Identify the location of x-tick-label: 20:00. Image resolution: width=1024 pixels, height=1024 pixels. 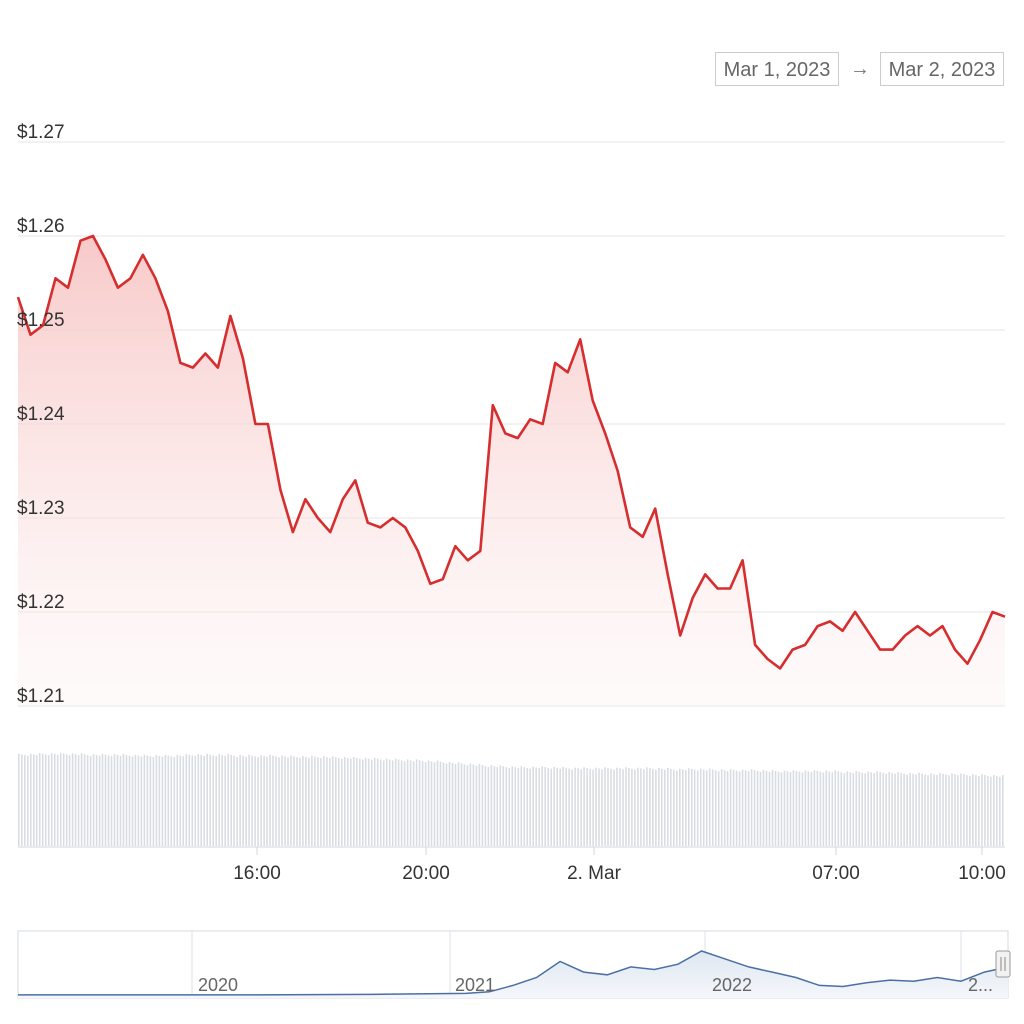
(426, 873).